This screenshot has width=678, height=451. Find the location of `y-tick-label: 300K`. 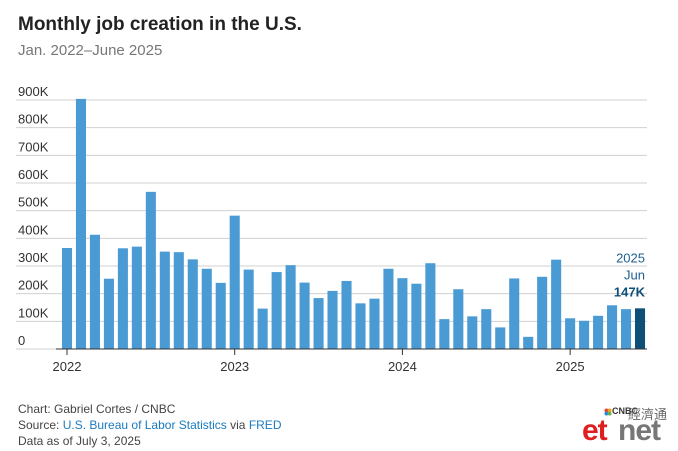

y-tick-label: 300K is located at coordinates (33, 257).